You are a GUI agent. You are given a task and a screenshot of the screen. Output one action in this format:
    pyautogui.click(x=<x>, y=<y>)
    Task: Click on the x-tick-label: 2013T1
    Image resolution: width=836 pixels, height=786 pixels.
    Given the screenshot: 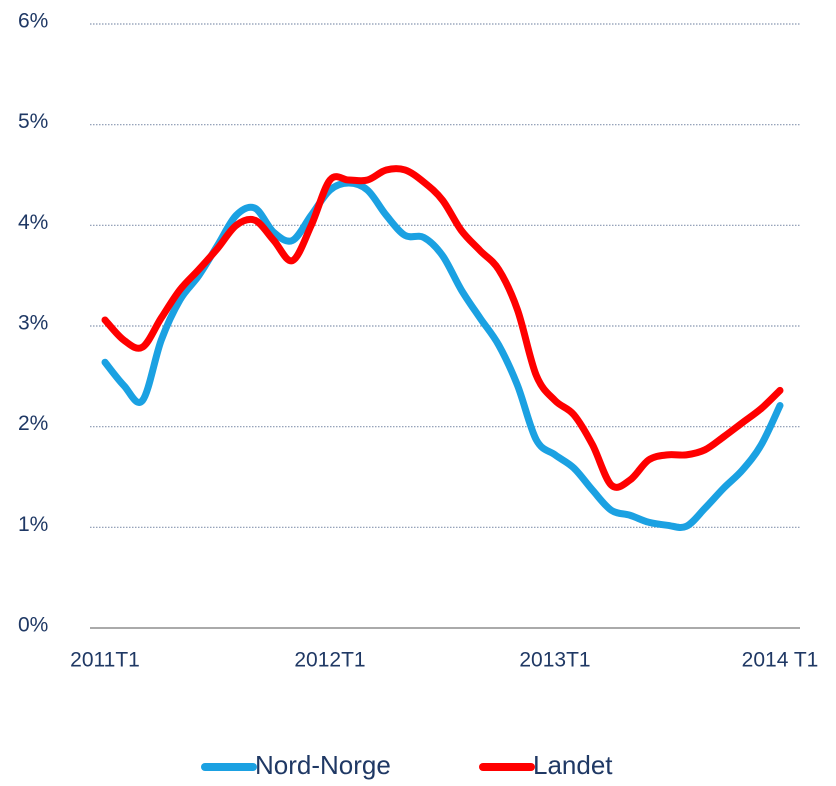 What is the action you would take?
    pyautogui.click(x=554, y=660)
    